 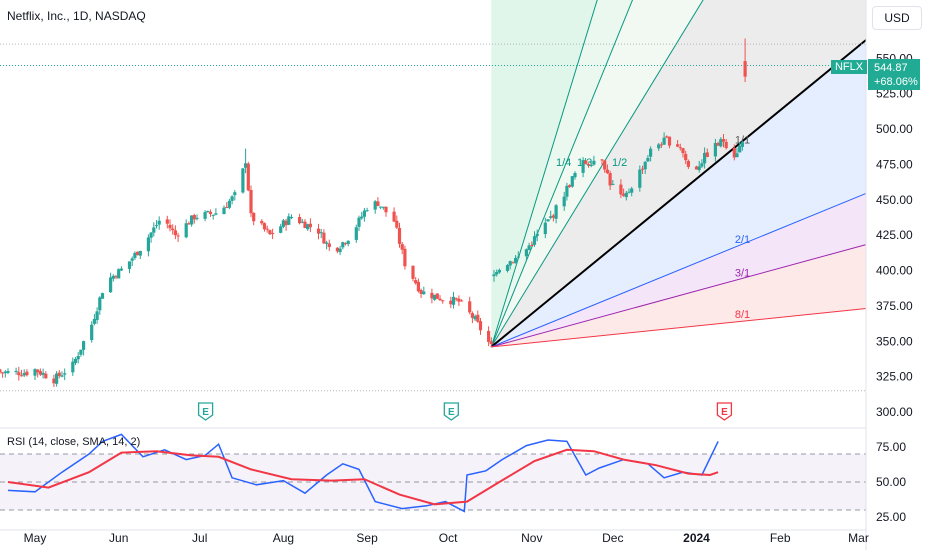 I want to click on price-tick-label: 400.00, so click(x=894, y=271).